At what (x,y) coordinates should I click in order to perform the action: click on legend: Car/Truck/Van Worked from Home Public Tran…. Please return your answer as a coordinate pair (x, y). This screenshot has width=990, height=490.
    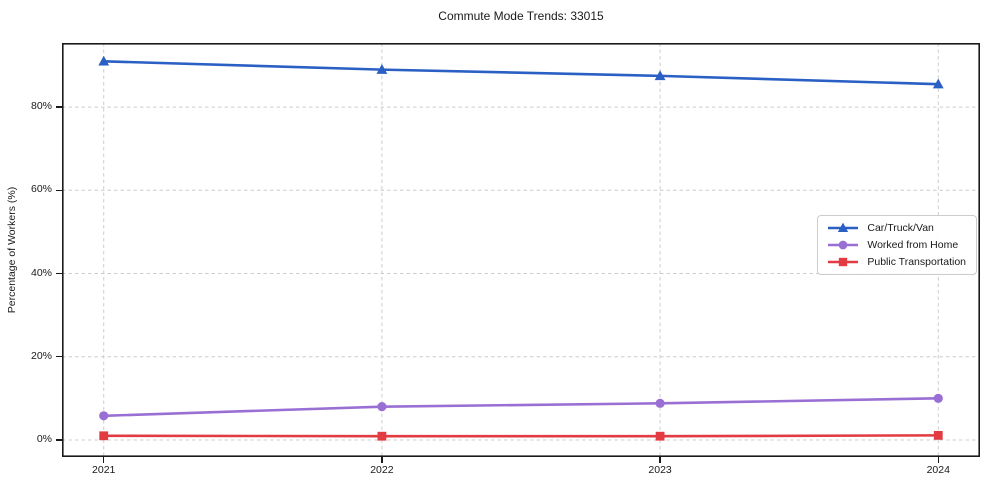
    Looking at the image, I should click on (897, 245).